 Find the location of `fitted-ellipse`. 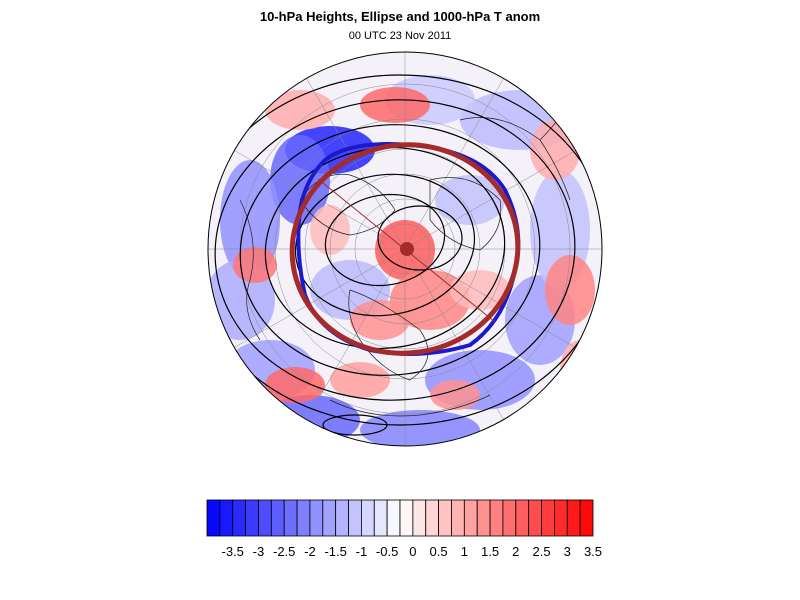

fitted-ellipse is located at coordinates (405, 249).